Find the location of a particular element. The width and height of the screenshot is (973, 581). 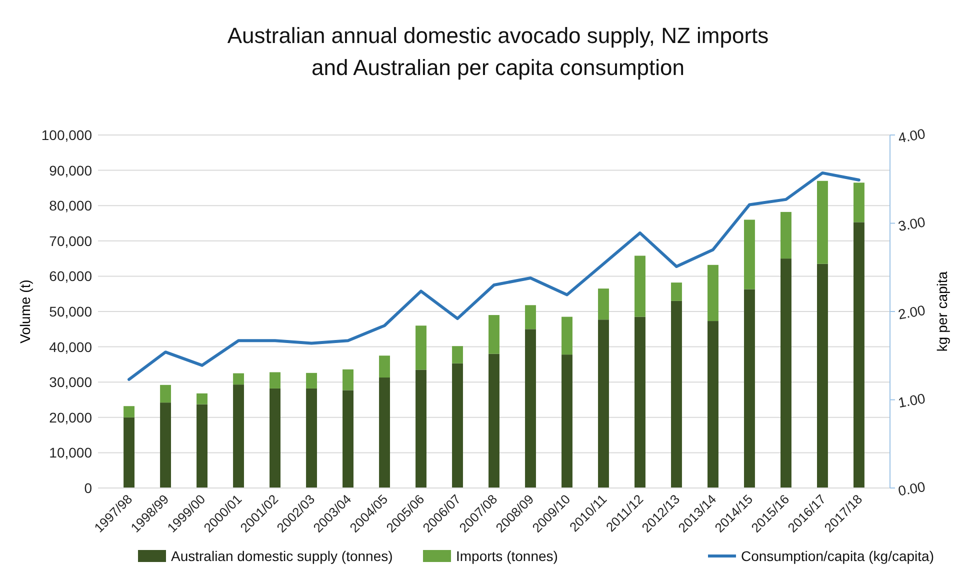

y-tick-label: 60,000 is located at coordinates (70, 276).